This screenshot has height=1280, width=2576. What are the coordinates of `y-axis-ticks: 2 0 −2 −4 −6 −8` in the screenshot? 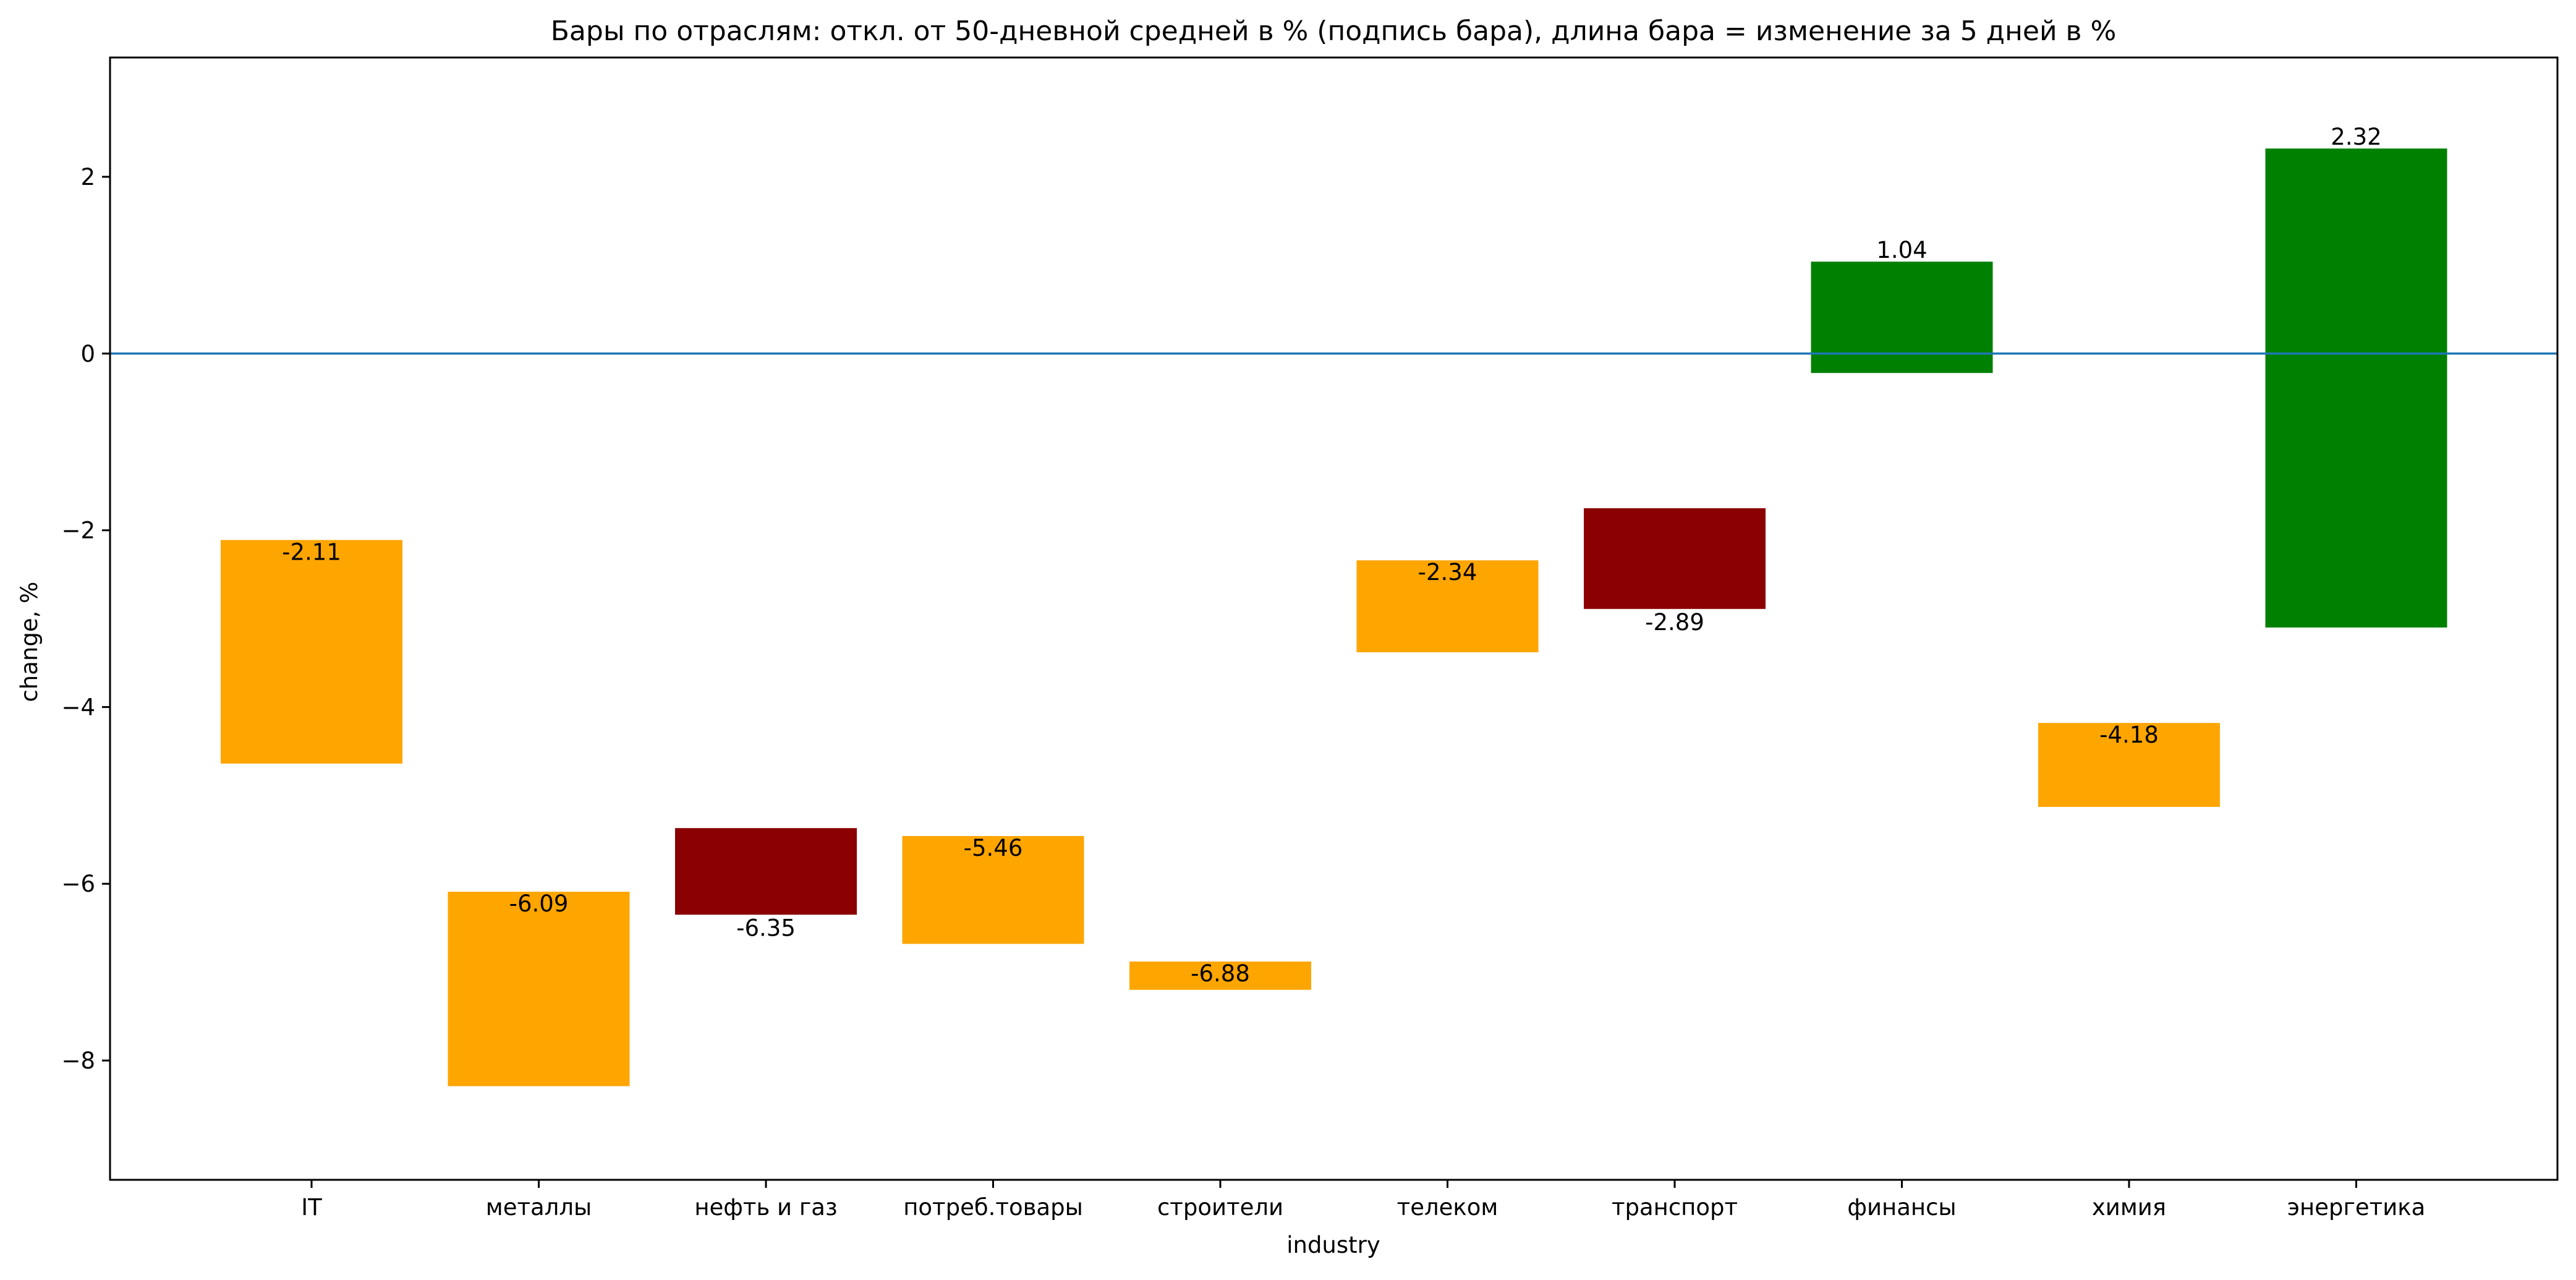 It's located at (85, 619).